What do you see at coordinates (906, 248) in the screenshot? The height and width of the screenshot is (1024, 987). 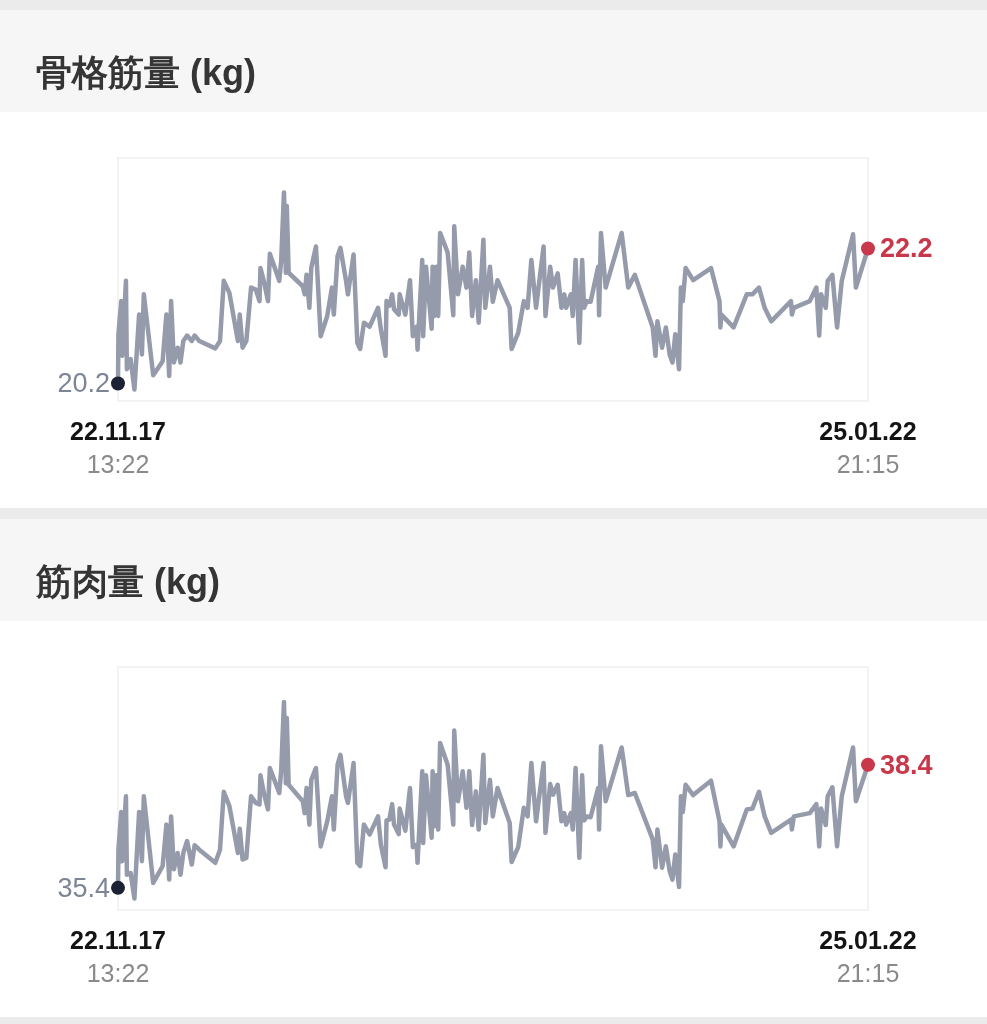 I see `data-label: 22.2` at bounding box center [906, 248].